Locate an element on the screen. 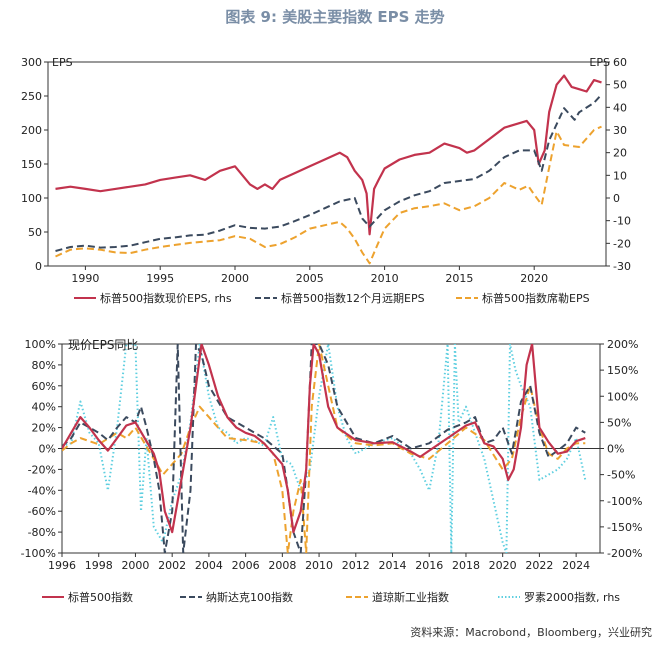 The height and width of the screenshot is (648, 670). y-tick-label-left: 50 is located at coordinates (35, 232).